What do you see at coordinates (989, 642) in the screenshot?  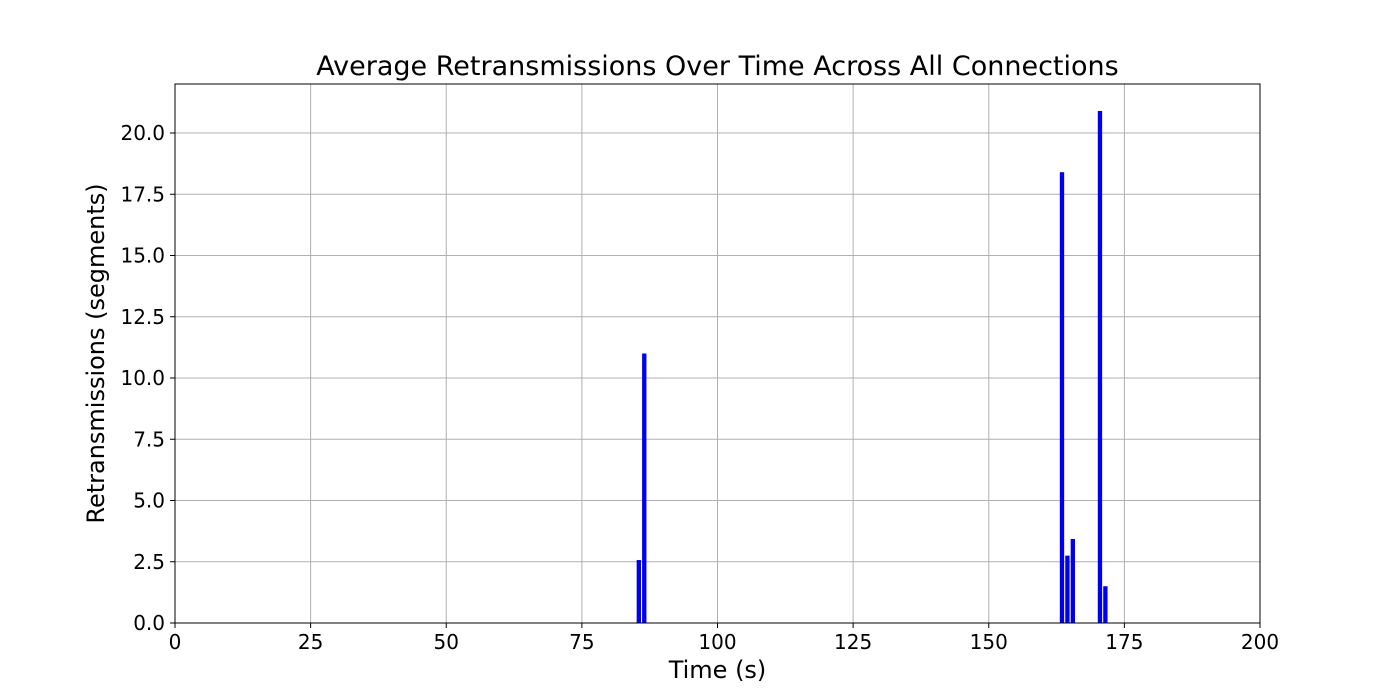 I see `x-tick-label: 150` at bounding box center [989, 642].